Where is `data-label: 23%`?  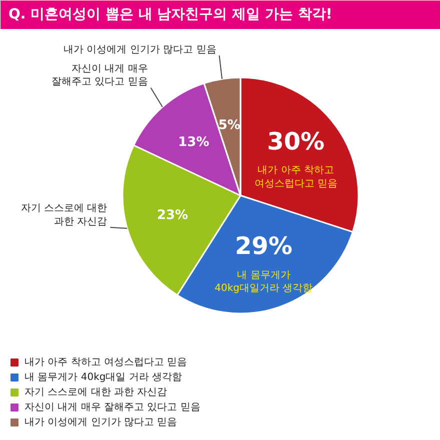 data-label: 23% is located at coordinates (172, 215).